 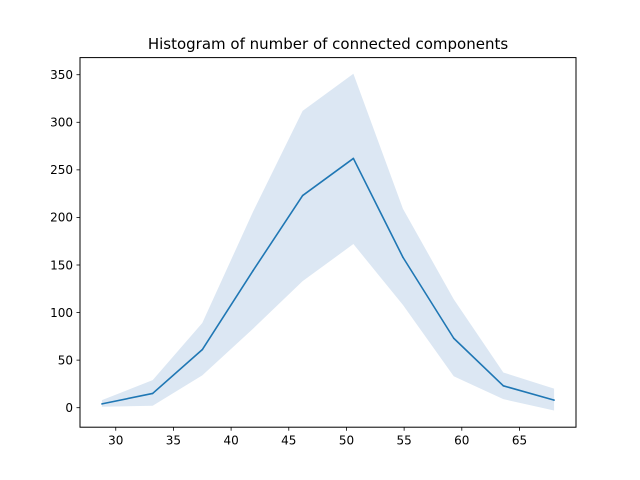 I want to click on y-tick-label: 0, so click(x=69, y=408).